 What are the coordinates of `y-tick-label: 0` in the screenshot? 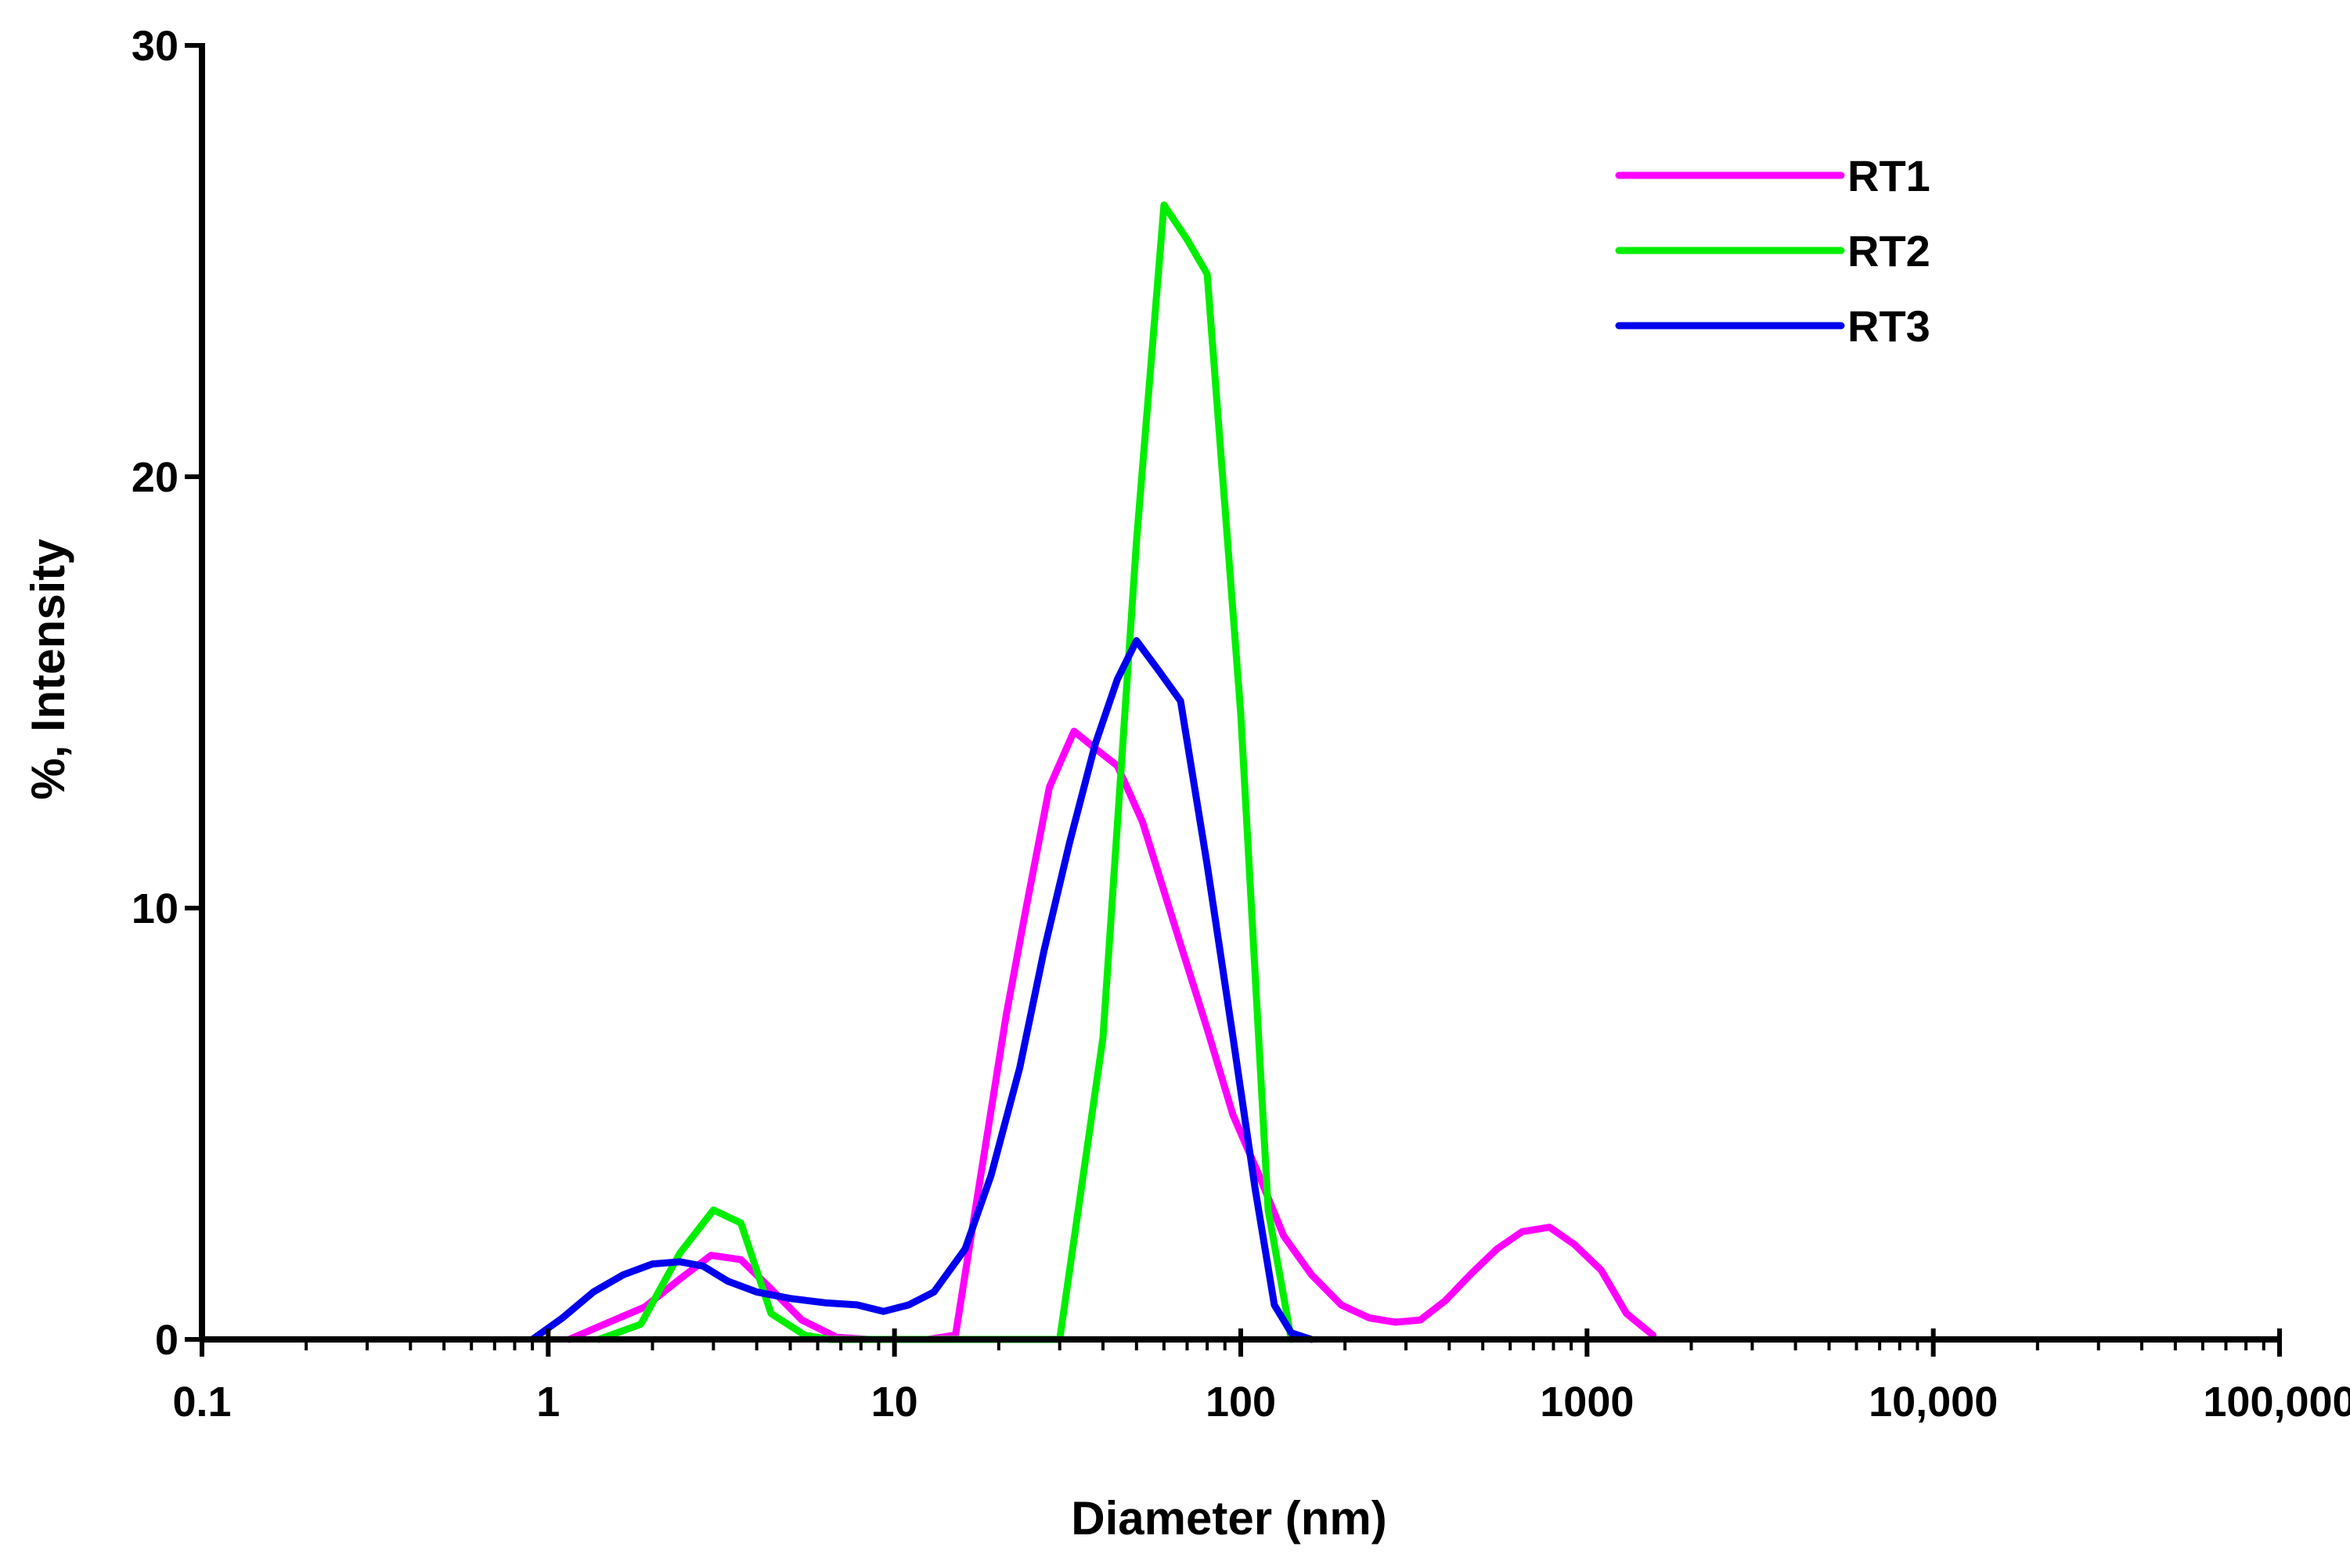 It's located at (166, 1340).